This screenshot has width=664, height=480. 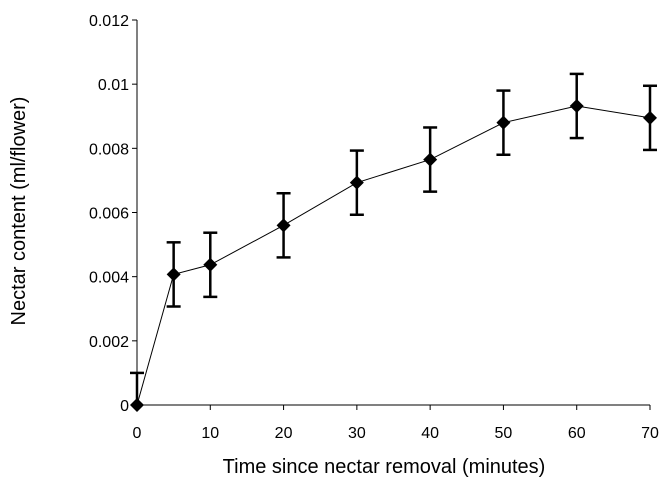 What do you see at coordinates (109, 149) in the screenshot?
I see `y-tick-label: 0.008` at bounding box center [109, 149].